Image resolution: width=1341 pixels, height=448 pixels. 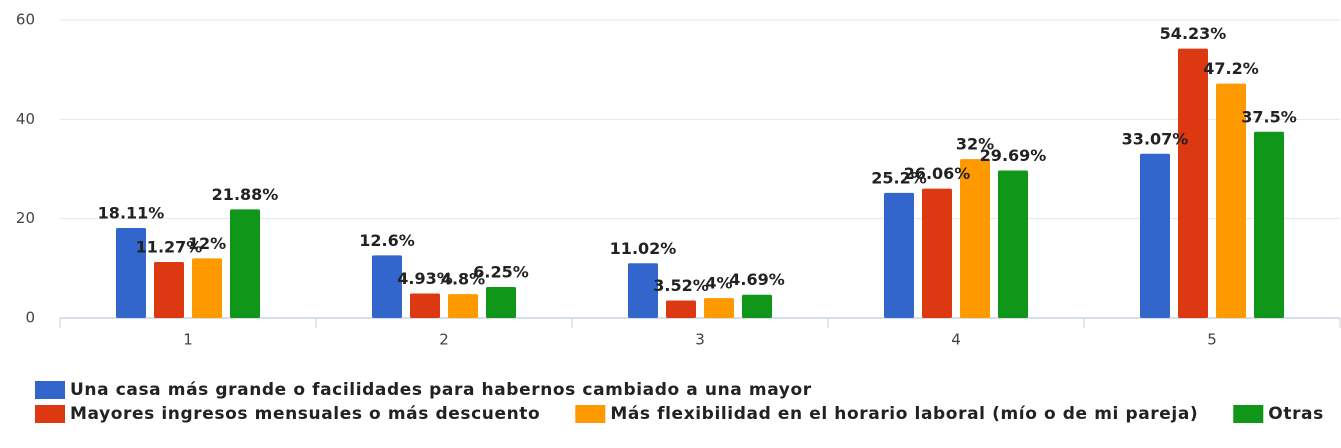 What do you see at coordinates (425, 278) in the screenshot?
I see `value-label: 4.93%` at bounding box center [425, 278].